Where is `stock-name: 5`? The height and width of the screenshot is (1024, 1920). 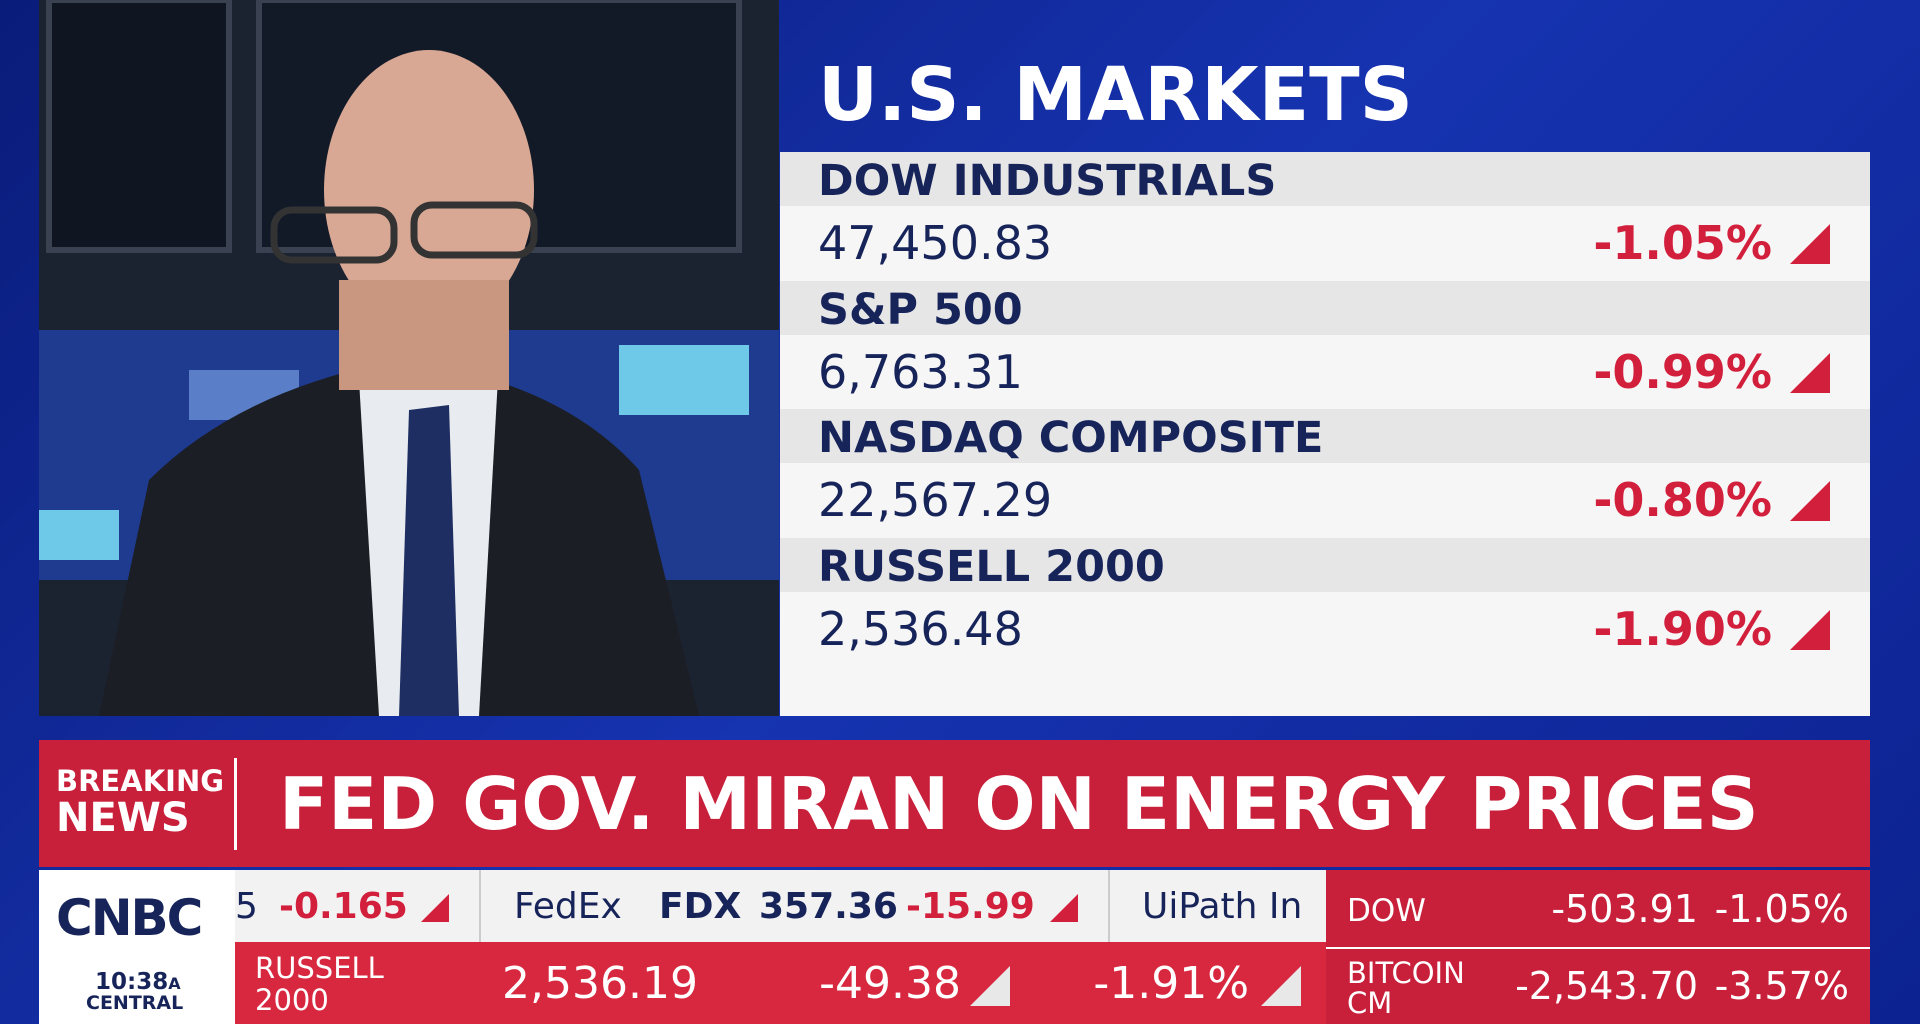 stock-name: 5 is located at coordinates (246, 906).